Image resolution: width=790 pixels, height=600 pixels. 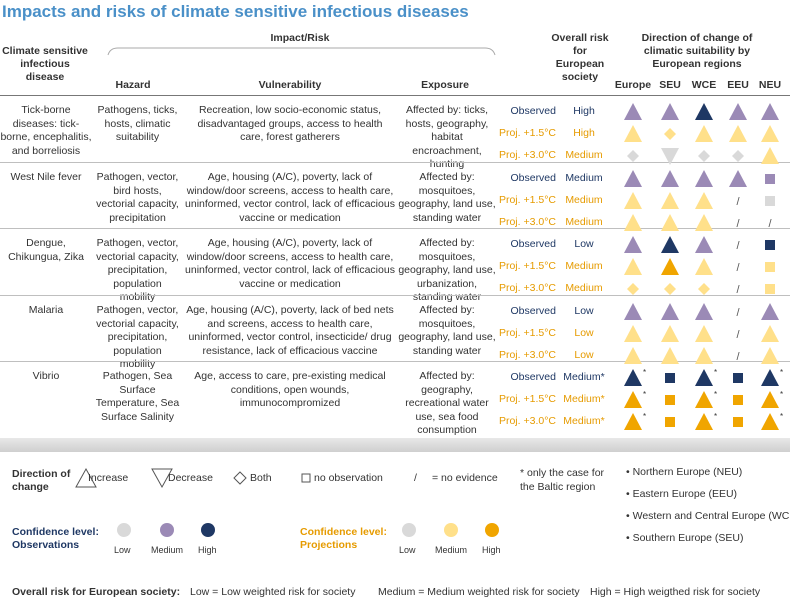 What do you see at coordinates (738, 246) in the screenshot?
I see `disease-2-observed-eeu-no-evidence: /` at bounding box center [738, 246].